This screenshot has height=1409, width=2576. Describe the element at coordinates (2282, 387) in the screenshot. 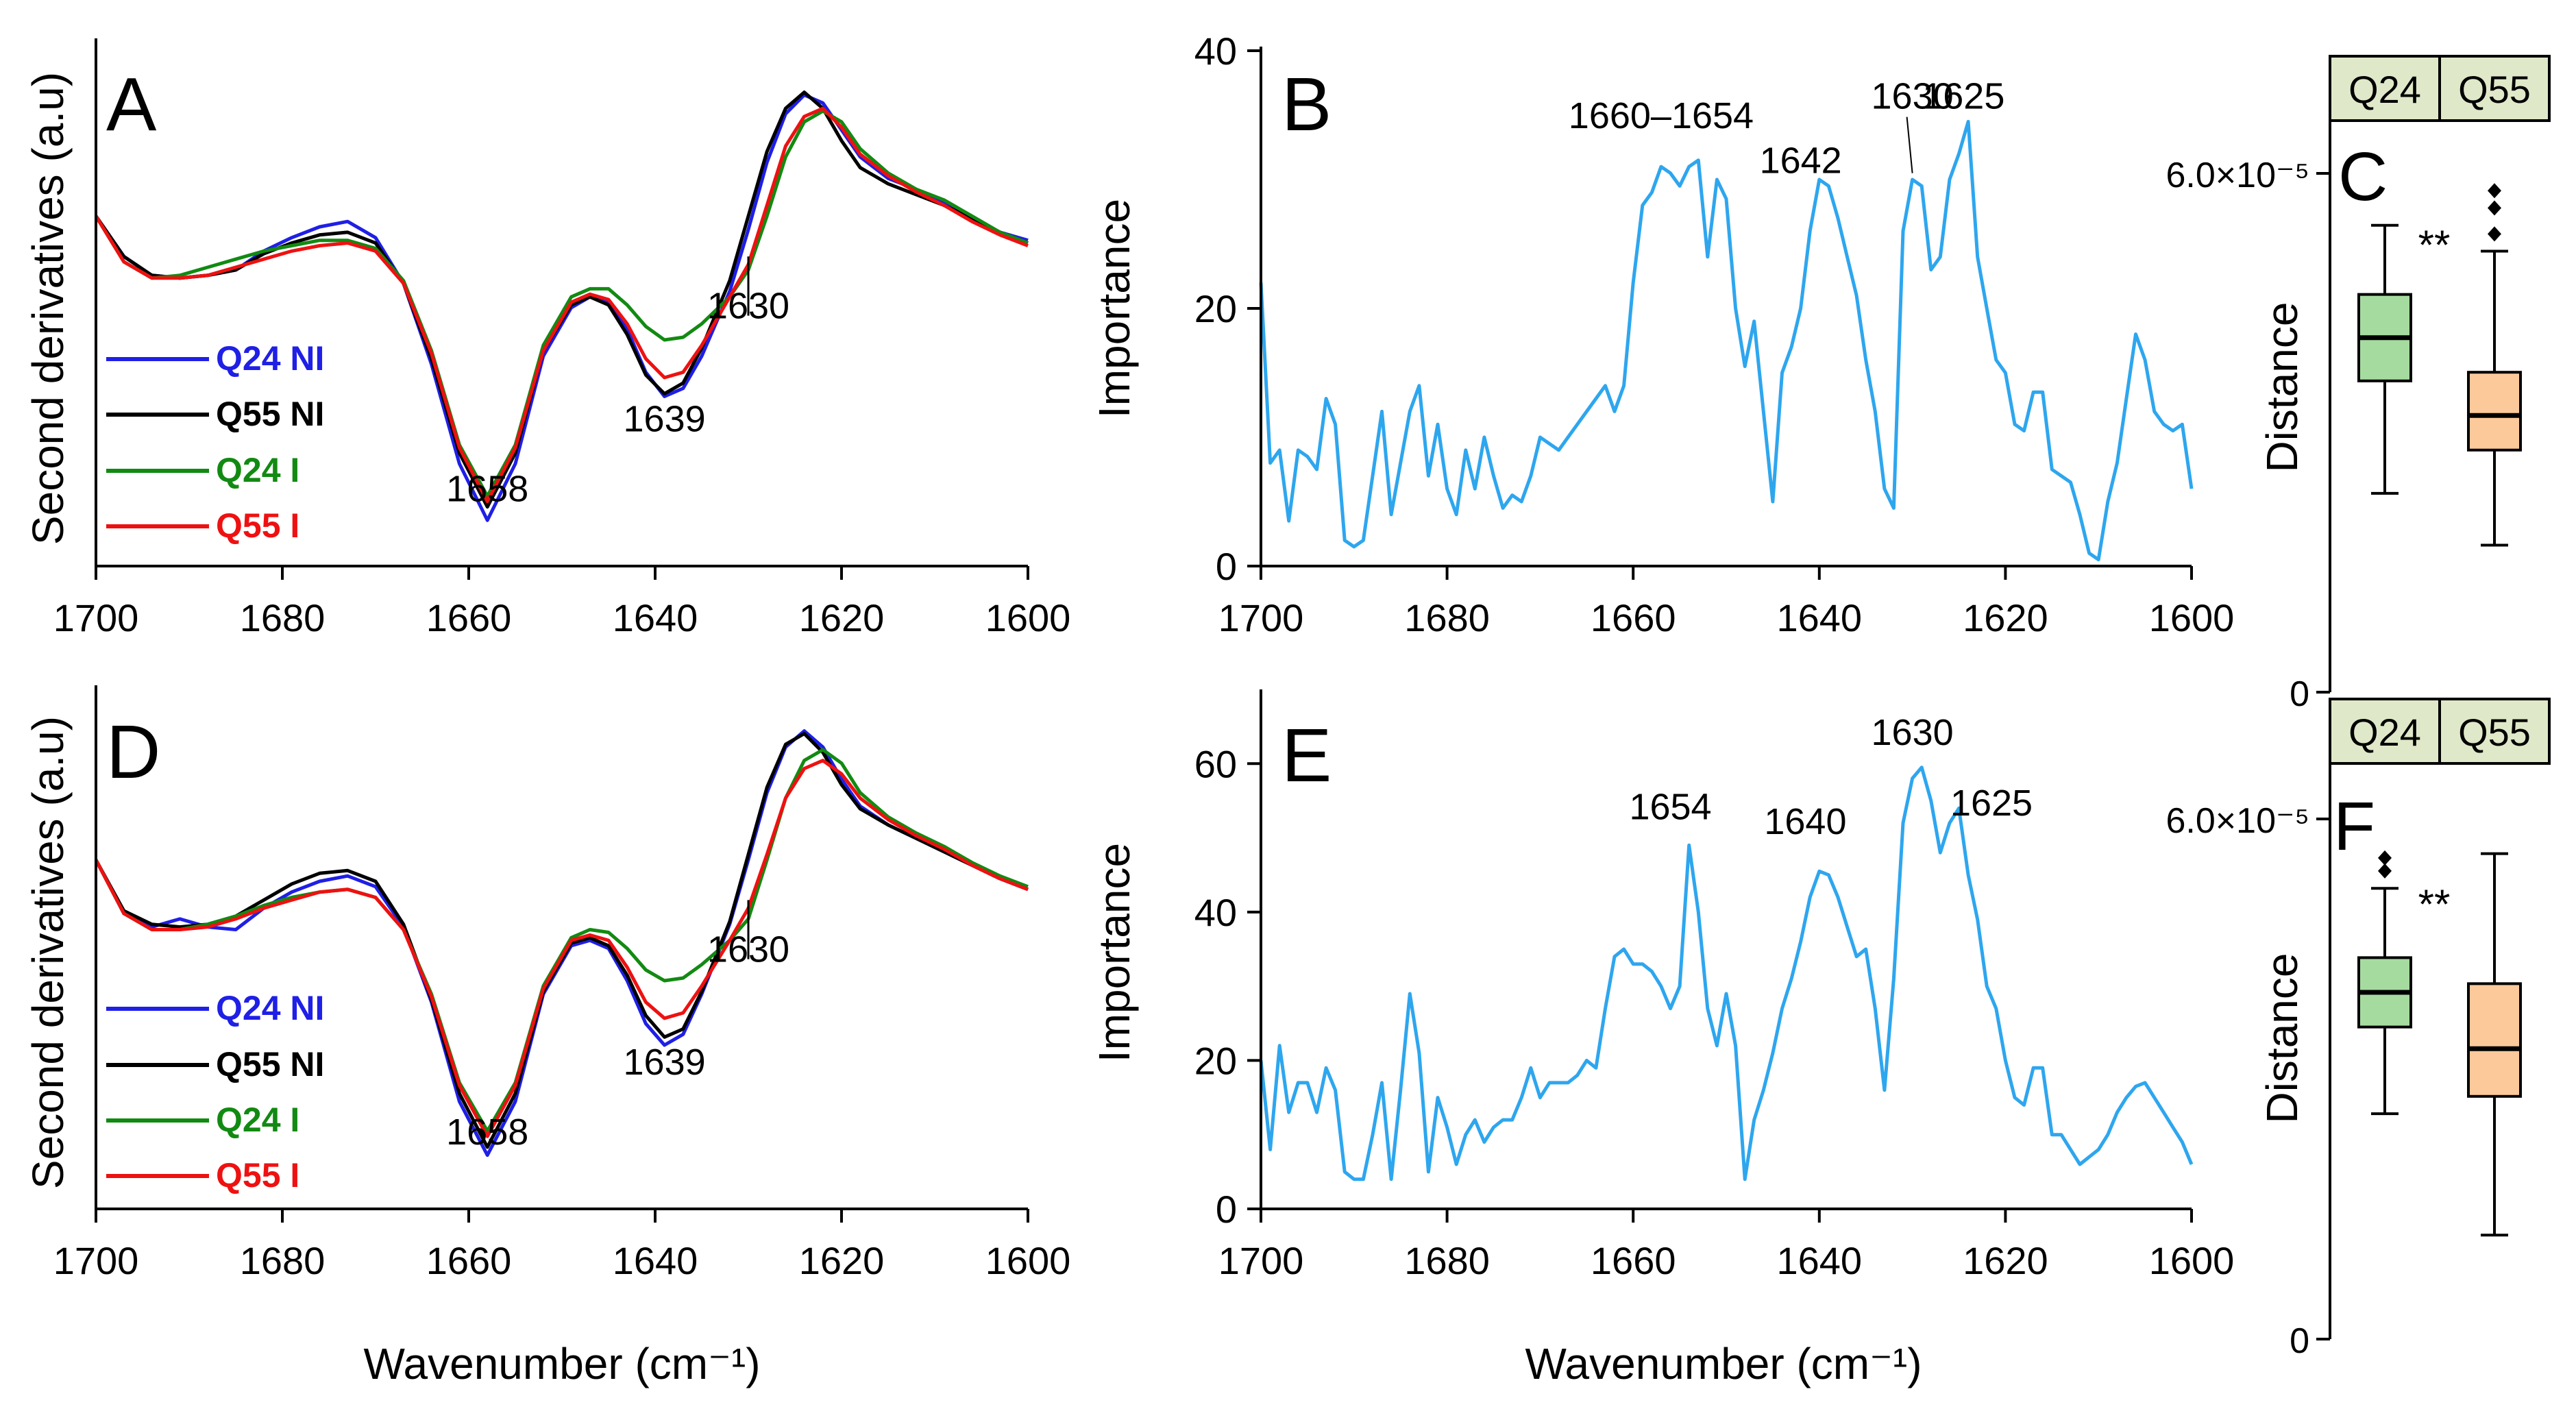

I see `y-axis-title-c: Distance` at that location.